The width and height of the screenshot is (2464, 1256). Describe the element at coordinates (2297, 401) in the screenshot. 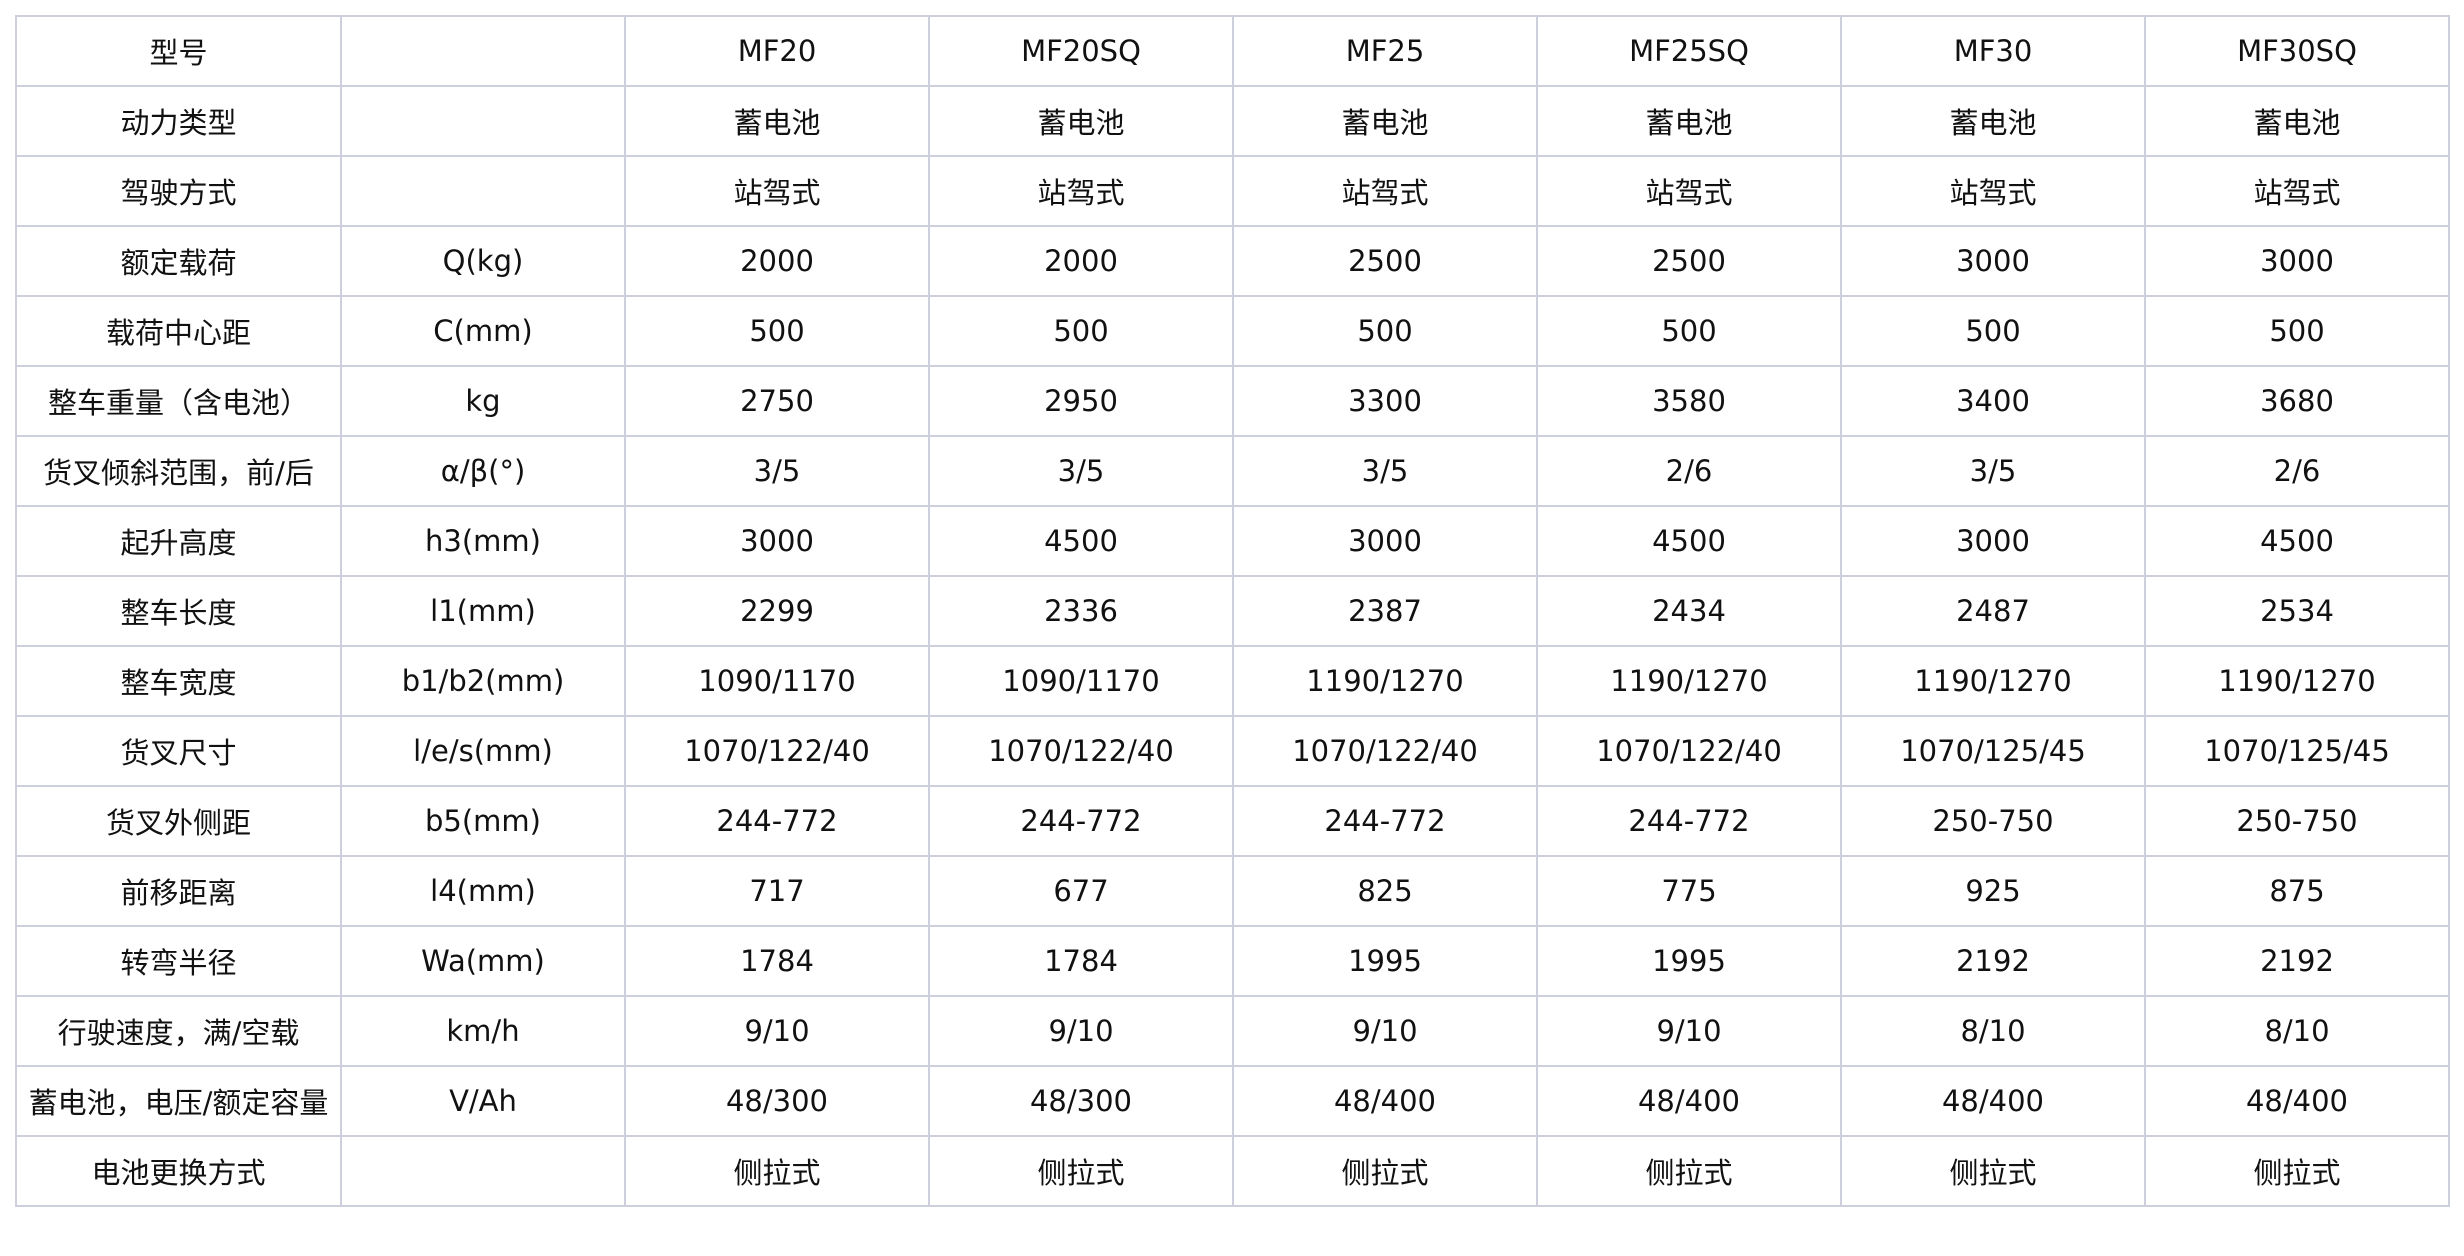

I see `table-cell: 3680` at that location.